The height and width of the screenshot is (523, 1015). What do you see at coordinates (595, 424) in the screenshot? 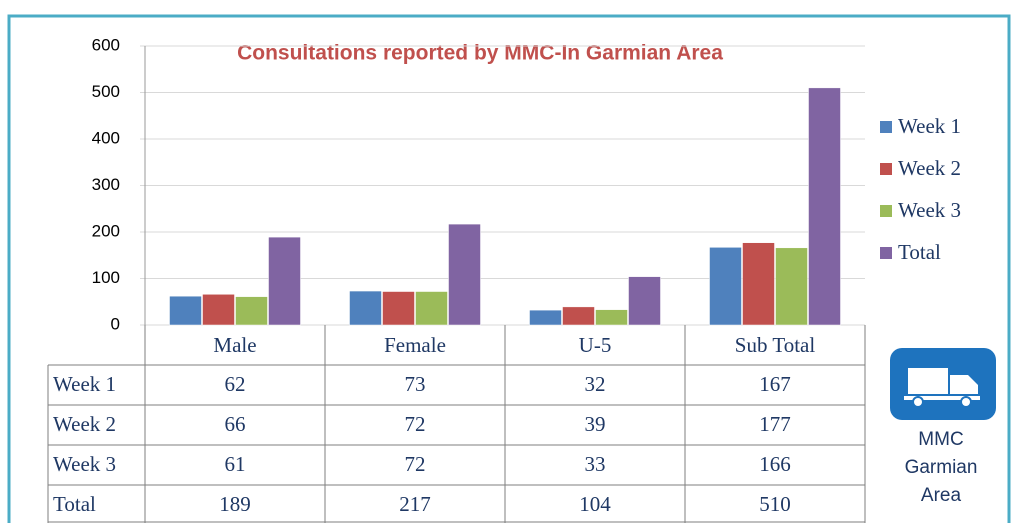
I see `table-cell: 39` at bounding box center [595, 424].